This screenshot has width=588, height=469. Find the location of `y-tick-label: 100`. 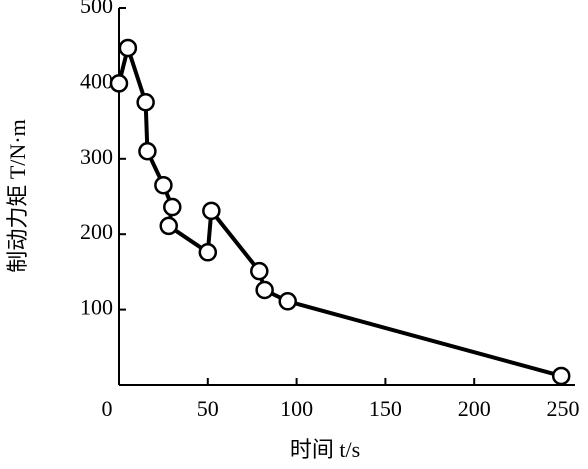

y-tick-label: 100 is located at coordinates (96, 307).